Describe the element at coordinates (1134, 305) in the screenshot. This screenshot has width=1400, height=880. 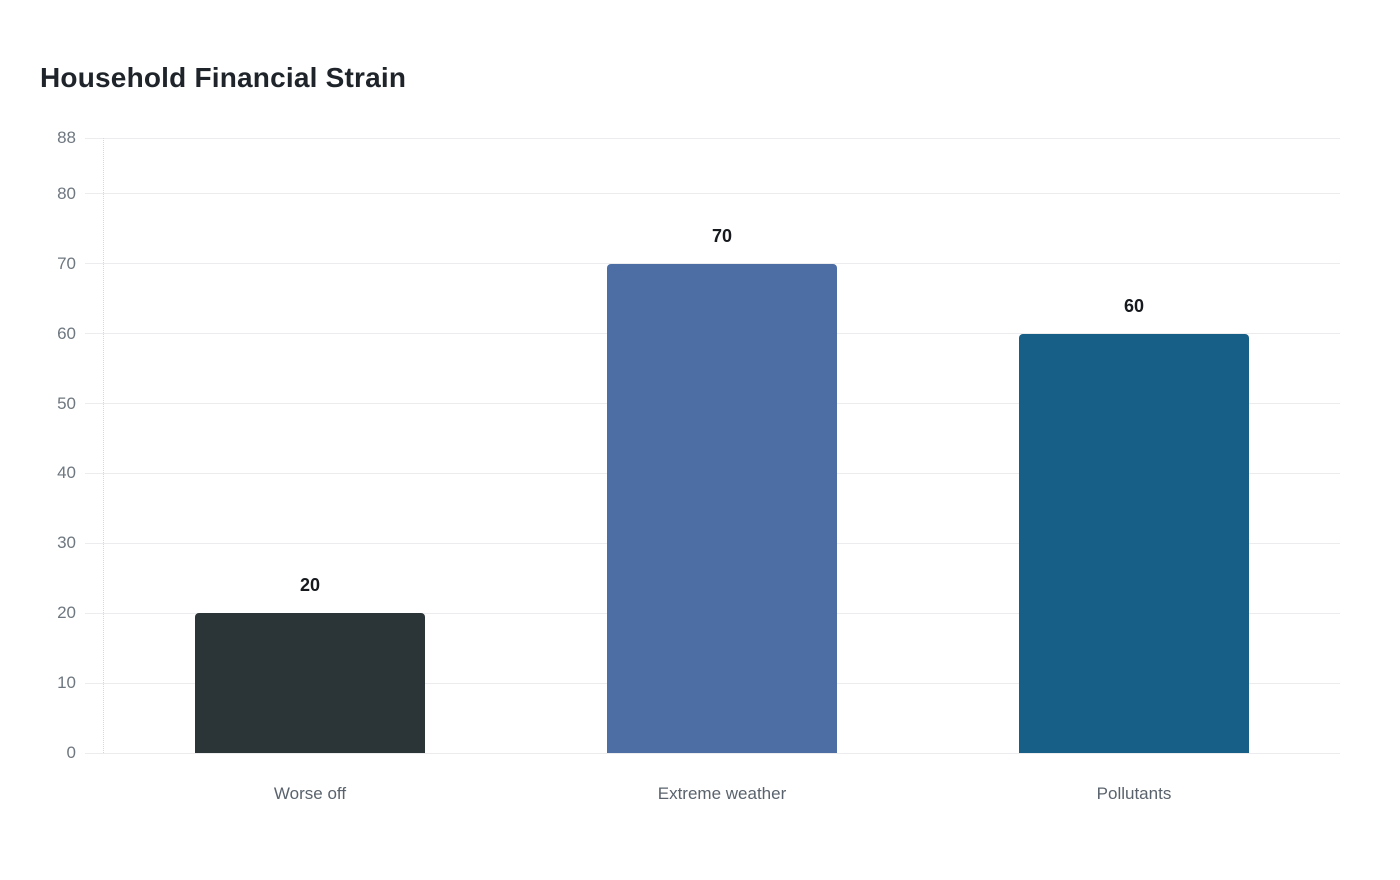
I see `bar-value-label: 60` at that location.